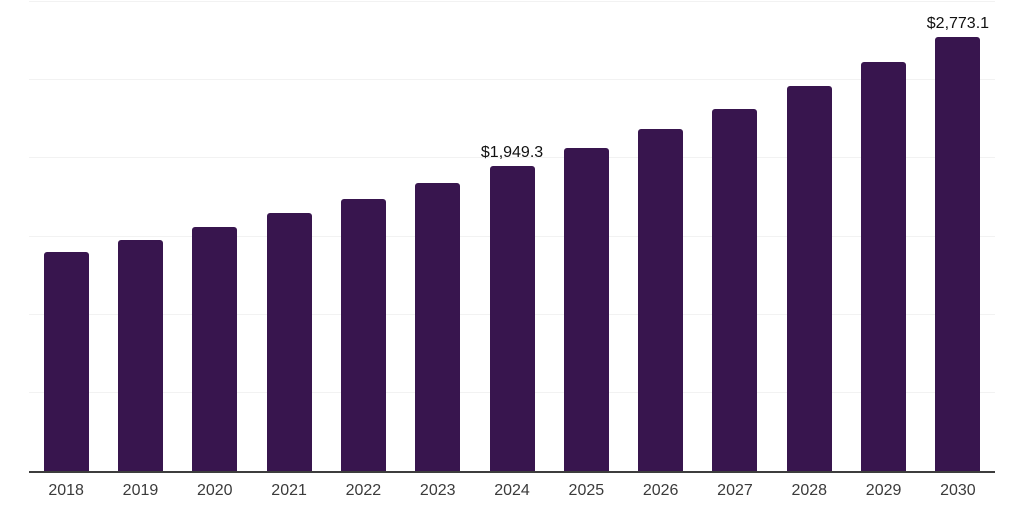 The width and height of the screenshot is (1024, 512). I want to click on bar-slot-2026, so click(661, 236).